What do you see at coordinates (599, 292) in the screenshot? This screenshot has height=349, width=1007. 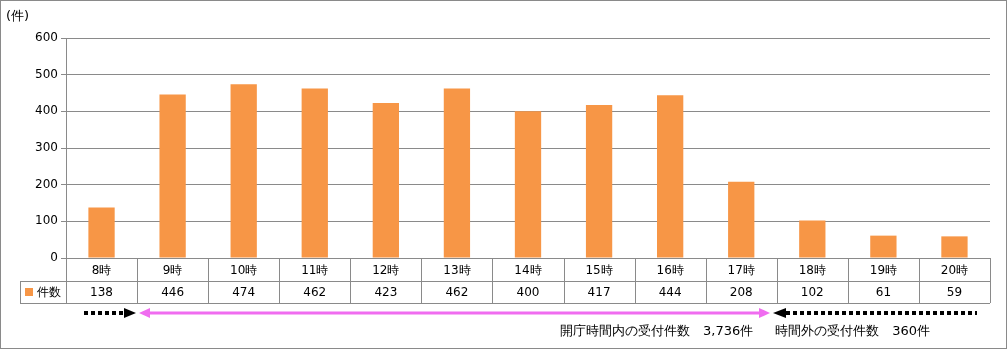 I see `data-label: 417` at bounding box center [599, 292].